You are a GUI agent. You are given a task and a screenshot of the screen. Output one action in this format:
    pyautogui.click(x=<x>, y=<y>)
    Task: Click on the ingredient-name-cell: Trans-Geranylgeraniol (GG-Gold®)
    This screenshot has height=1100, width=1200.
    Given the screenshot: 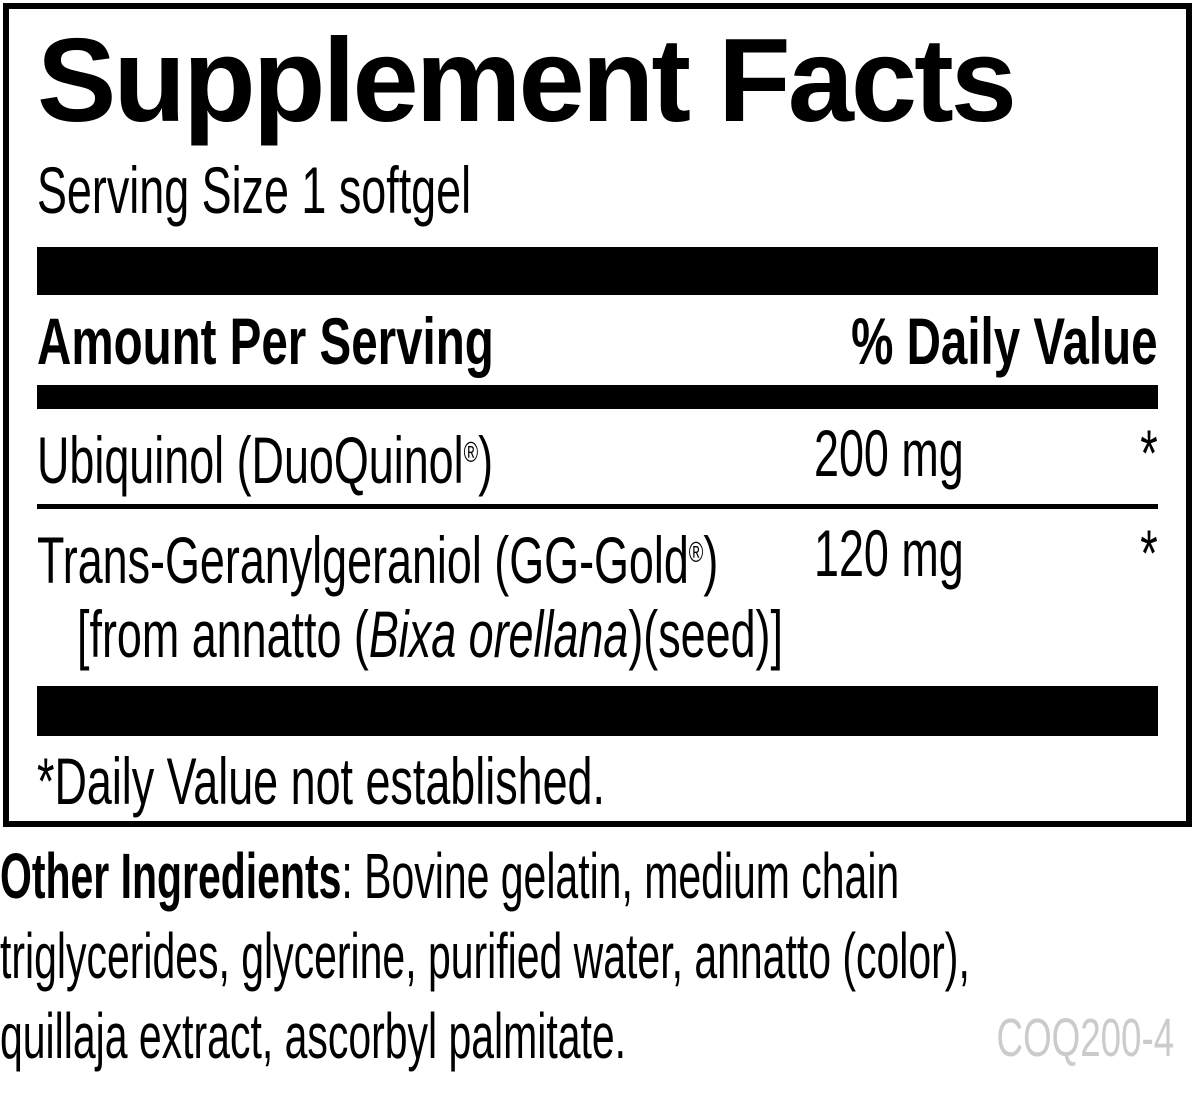 What is the action you would take?
    pyautogui.click(x=425, y=556)
    